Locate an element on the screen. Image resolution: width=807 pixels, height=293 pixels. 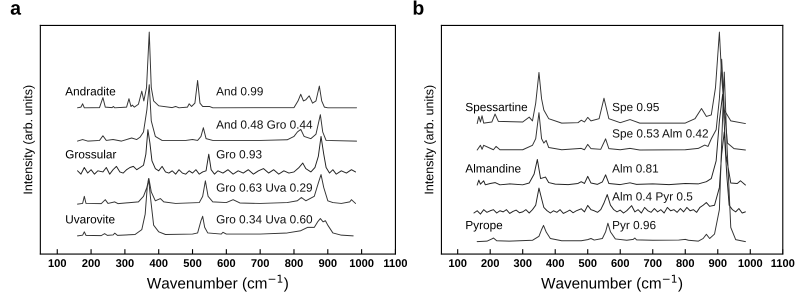
series-label: Alm 0.81 is located at coordinates (635, 168).